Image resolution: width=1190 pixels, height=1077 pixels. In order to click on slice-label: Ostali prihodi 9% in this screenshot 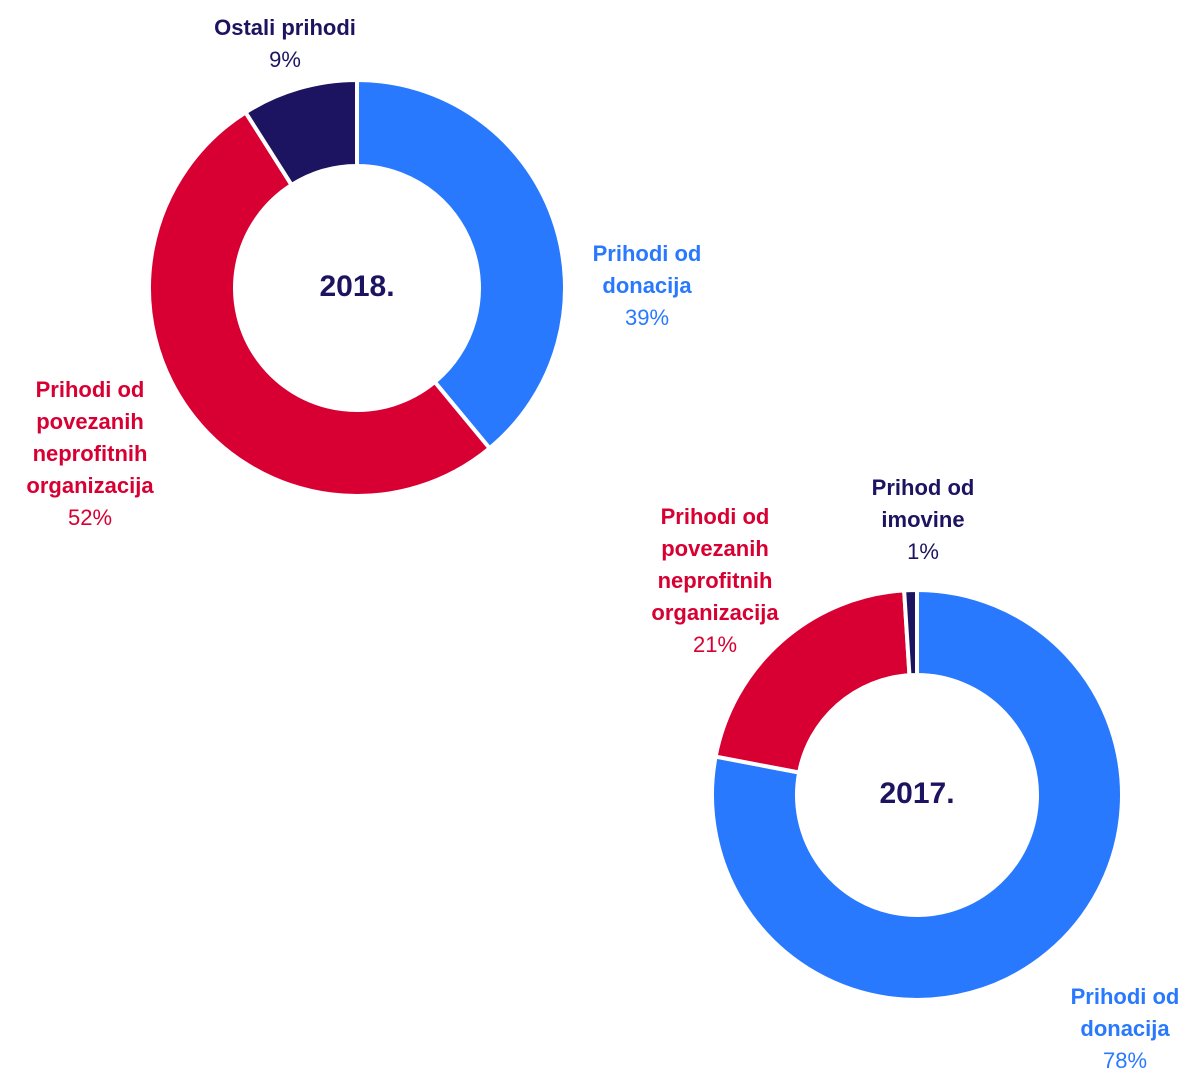, I will do `click(285, 44)`.